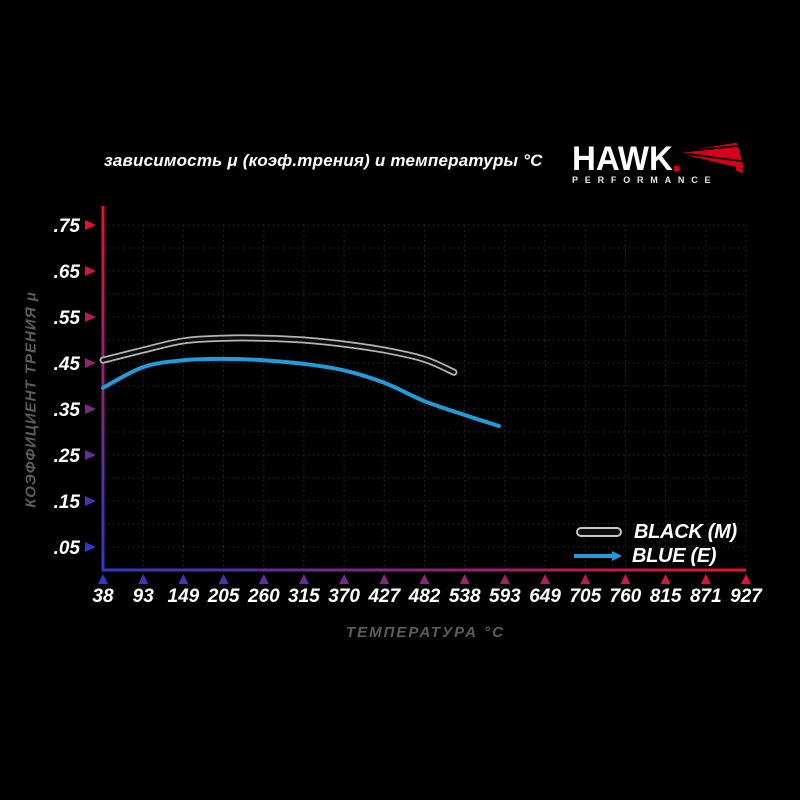  What do you see at coordinates (425, 632) in the screenshot?
I see `x-axis-title: ТЕМПЕРАТУРА °C` at bounding box center [425, 632].